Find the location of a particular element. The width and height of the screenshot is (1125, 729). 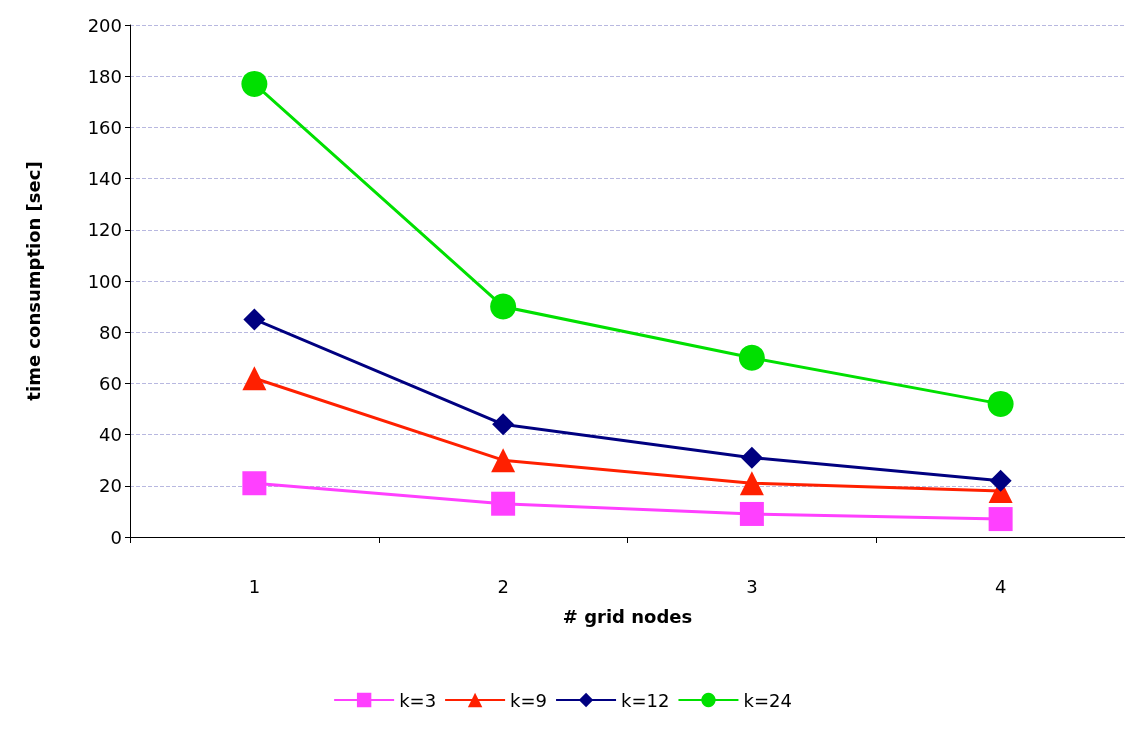

legend-label: k=24 is located at coordinates (767, 700).